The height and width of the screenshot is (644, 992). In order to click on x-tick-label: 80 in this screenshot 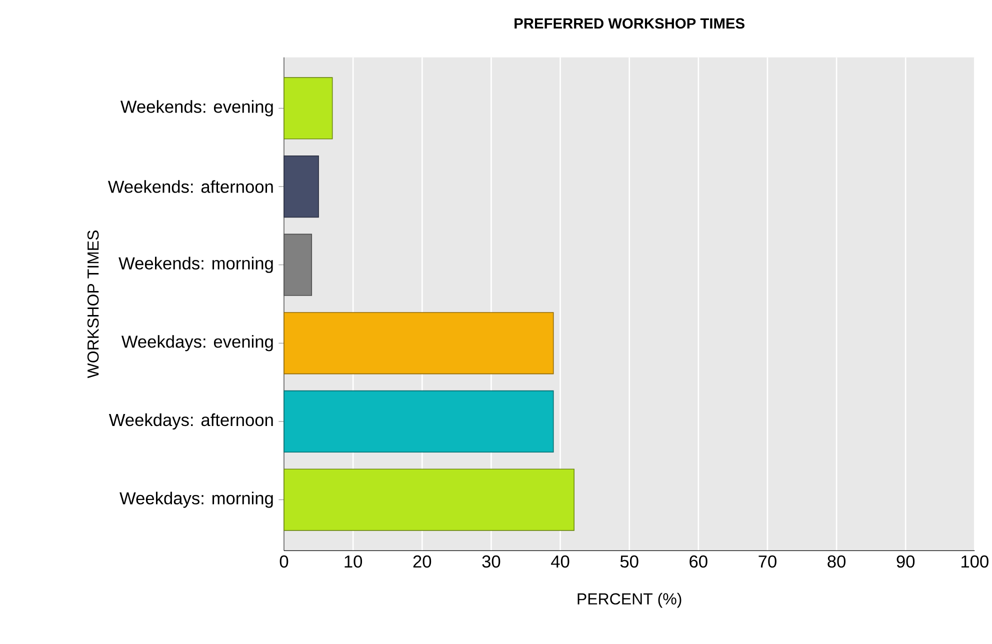, I will do `click(837, 561)`.